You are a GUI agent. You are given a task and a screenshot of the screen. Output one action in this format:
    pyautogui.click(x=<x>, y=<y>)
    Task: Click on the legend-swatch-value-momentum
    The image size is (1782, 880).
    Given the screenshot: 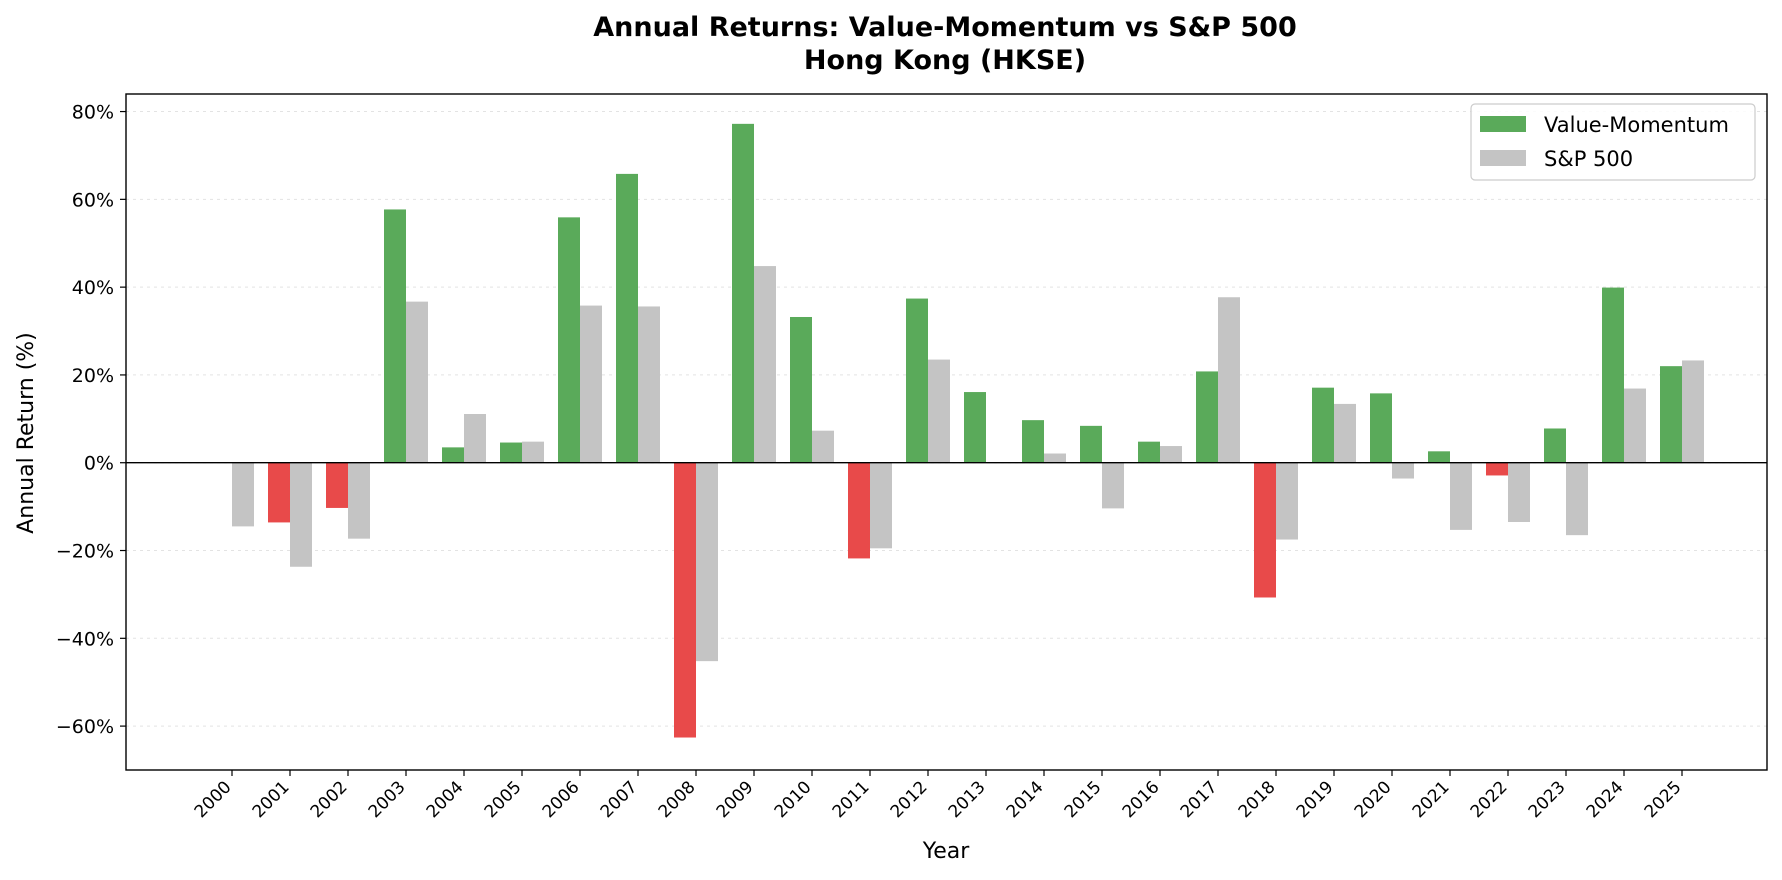 What is the action you would take?
    pyautogui.click(x=1503, y=124)
    